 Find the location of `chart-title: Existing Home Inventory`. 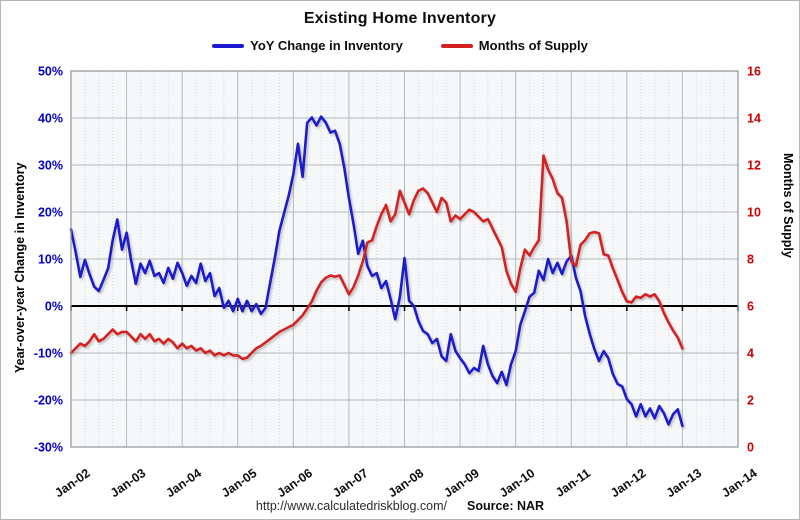

chart-title: Existing Home Inventory is located at coordinates (400, 18).